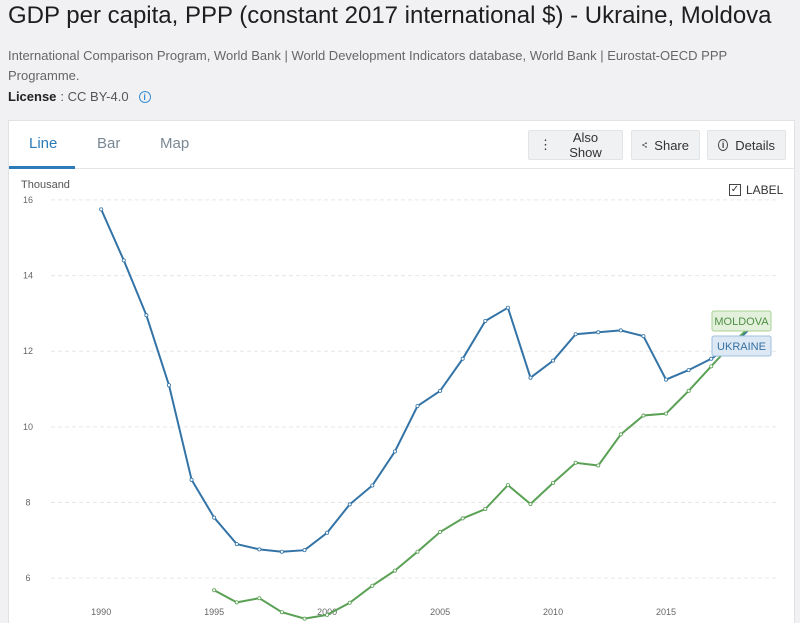  I want to click on series-tag-box-moldova, so click(741, 321).